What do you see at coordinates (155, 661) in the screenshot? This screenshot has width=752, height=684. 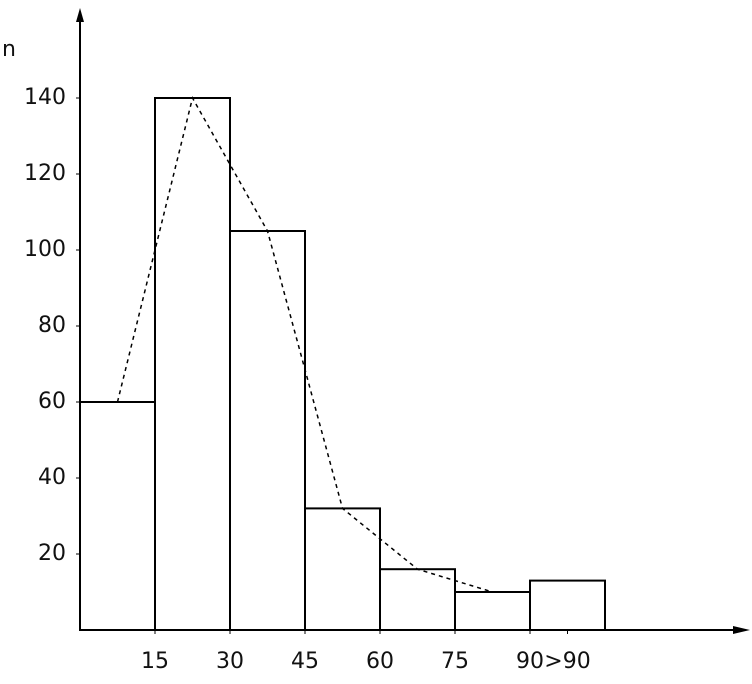 I see `x-tick-label: 15` at bounding box center [155, 661].